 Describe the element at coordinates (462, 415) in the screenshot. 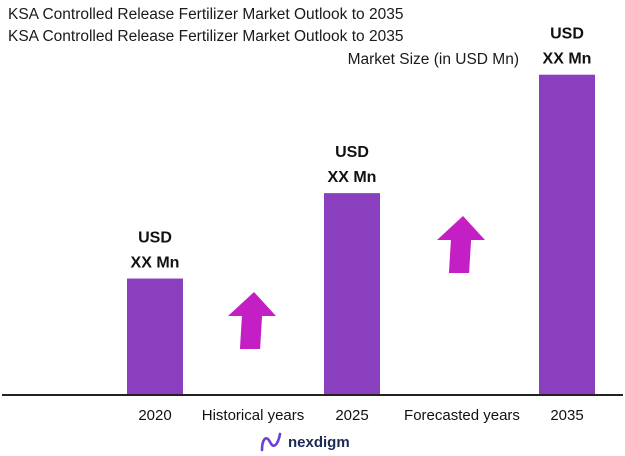

I see `period-label-forecasted: Forecasted years` at that location.